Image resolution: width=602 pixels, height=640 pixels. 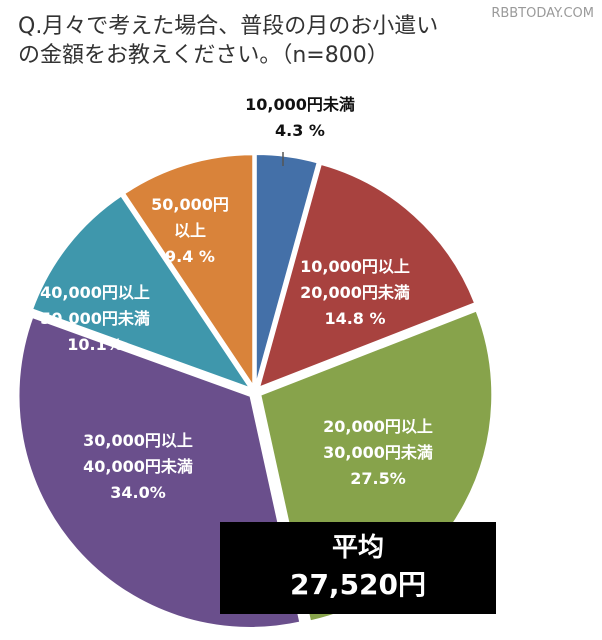 I want to click on slice-label-5: 40,000円以上 50,000円未満 10.1%, so click(x=95, y=318).